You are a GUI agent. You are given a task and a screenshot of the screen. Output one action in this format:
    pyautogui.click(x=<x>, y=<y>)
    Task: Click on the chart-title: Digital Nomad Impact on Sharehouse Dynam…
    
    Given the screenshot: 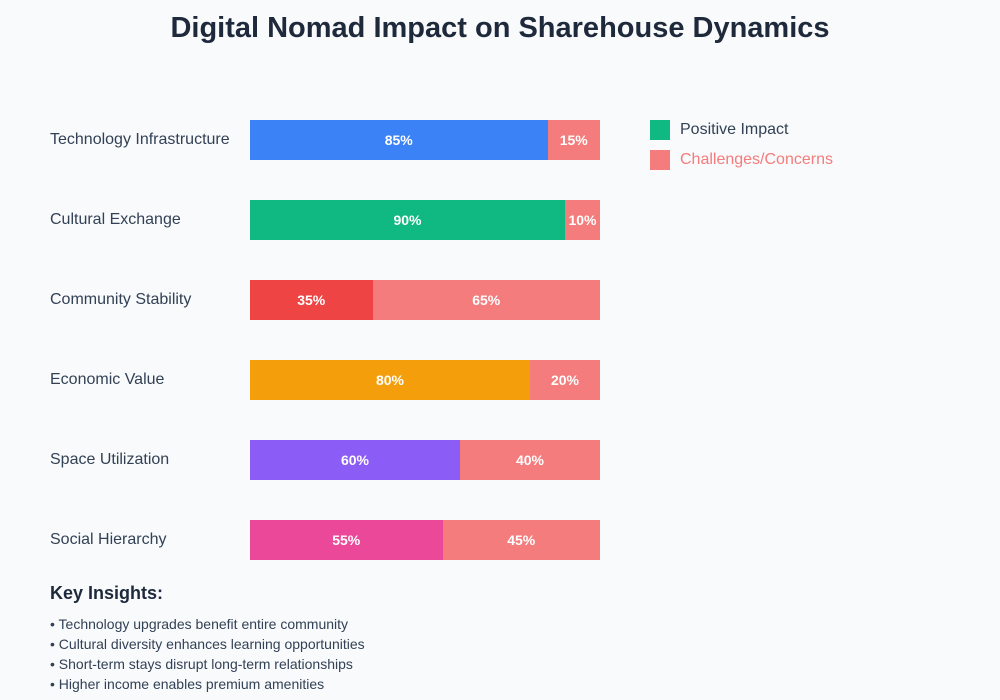 What is the action you would take?
    pyautogui.click(x=500, y=28)
    